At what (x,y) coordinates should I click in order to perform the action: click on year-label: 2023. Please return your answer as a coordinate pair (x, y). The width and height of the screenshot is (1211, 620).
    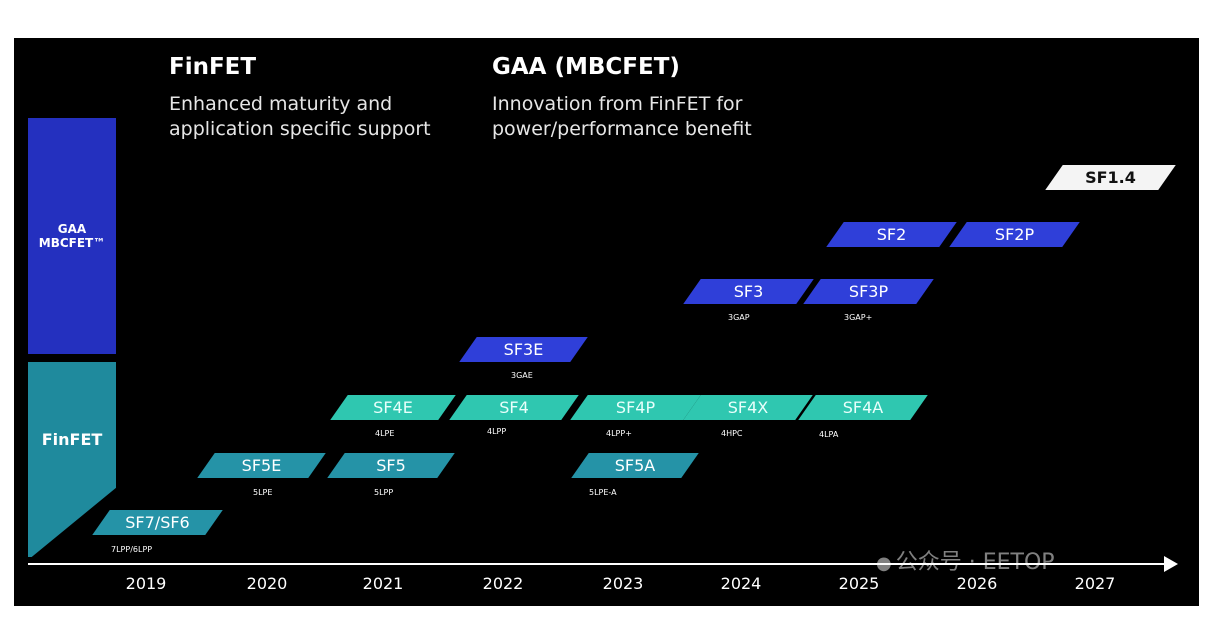
    Looking at the image, I should click on (623, 583).